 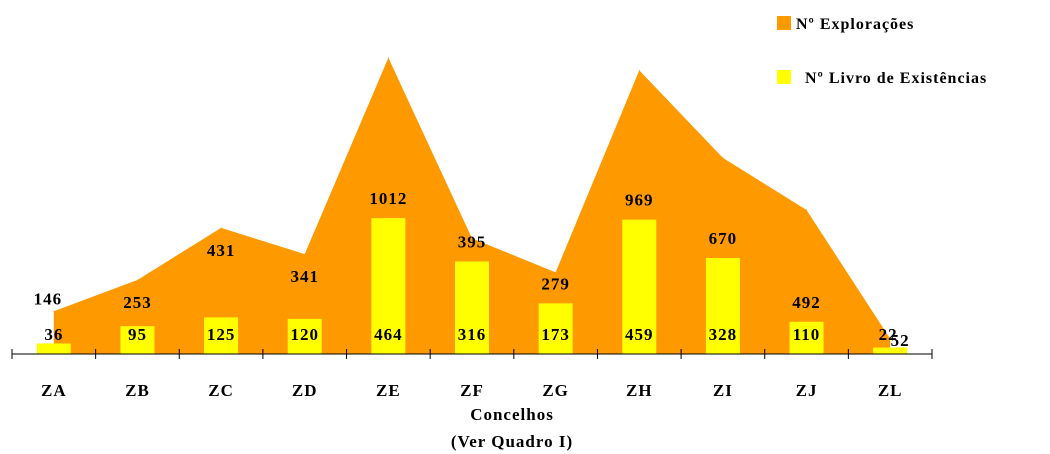 I want to click on livro-label-zd: 120, so click(x=304, y=334).